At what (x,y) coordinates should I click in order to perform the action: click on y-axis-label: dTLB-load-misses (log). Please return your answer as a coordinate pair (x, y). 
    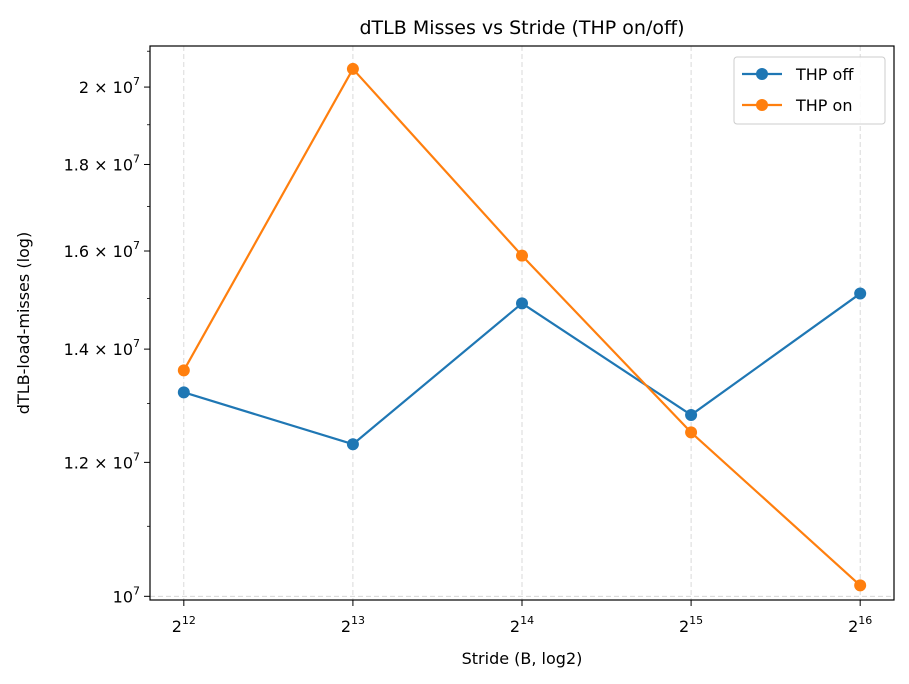
    Looking at the image, I should click on (23, 323).